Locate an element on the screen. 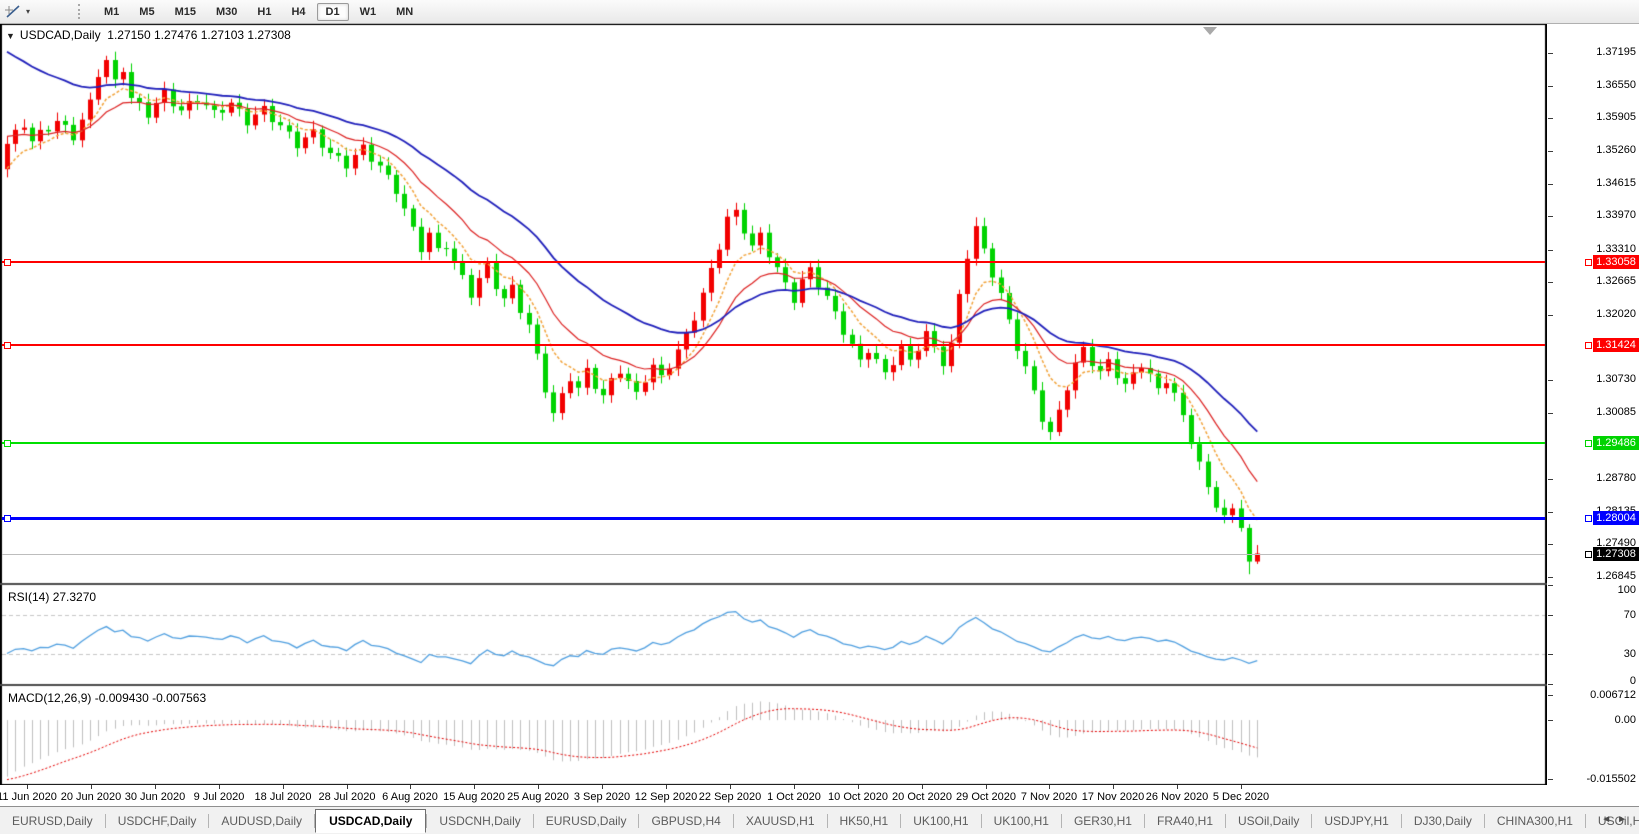  chart-shift-marker is located at coordinates (1210, 31).